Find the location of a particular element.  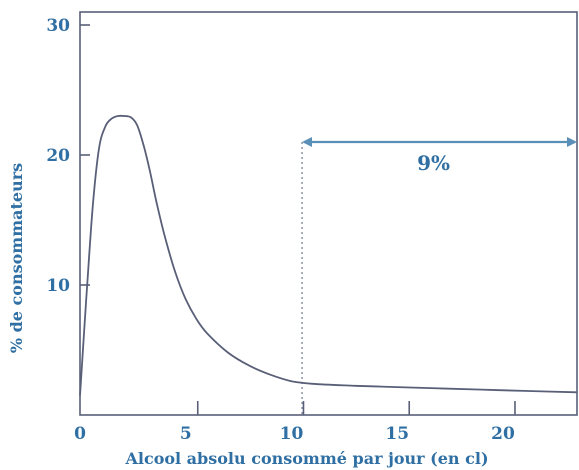

x-tick-label: 10 is located at coordinates (292, 434).